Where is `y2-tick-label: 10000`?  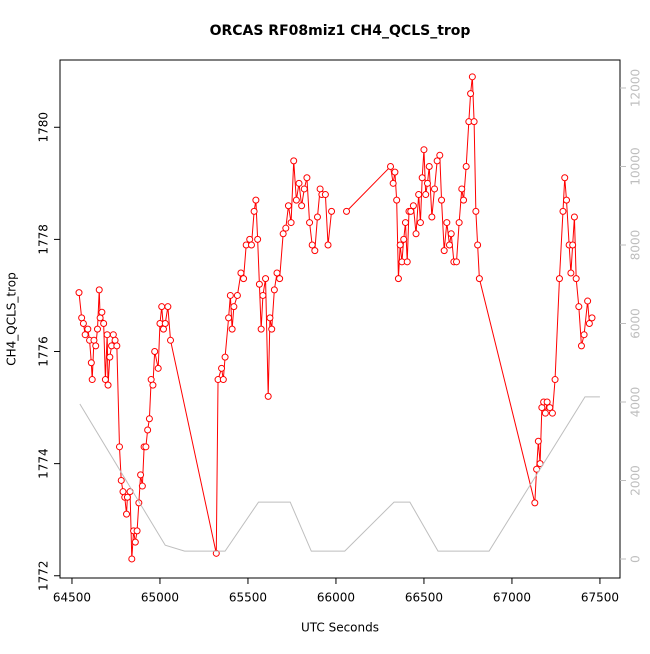
y2-tick-label: 10000 is located at coordinates (636, 166).